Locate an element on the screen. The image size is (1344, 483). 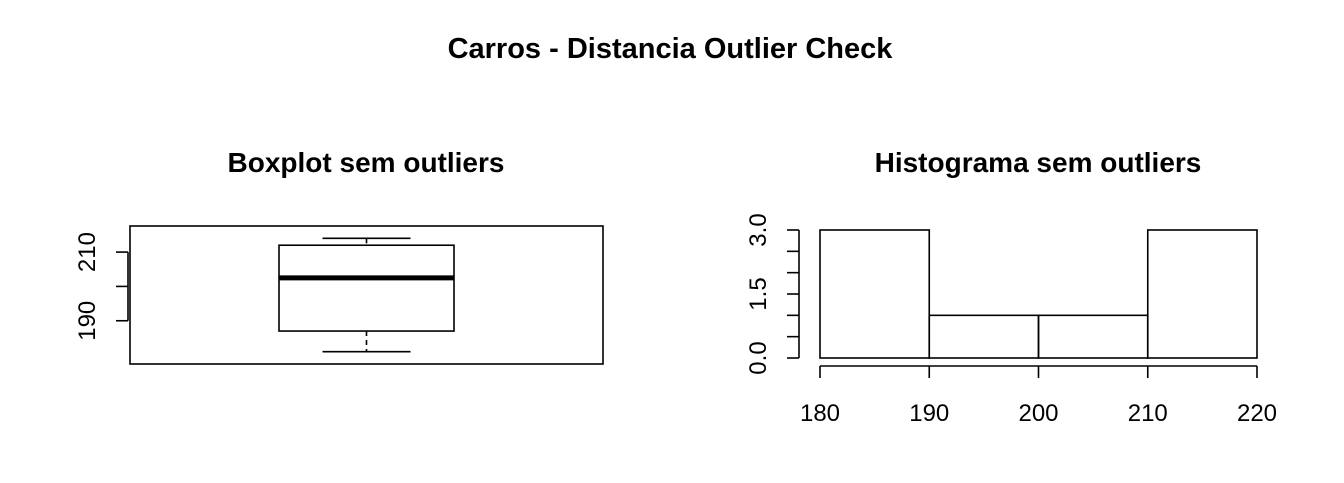
boxplot-title: Boxplot sem outliers is located at coordinates (366, 162).